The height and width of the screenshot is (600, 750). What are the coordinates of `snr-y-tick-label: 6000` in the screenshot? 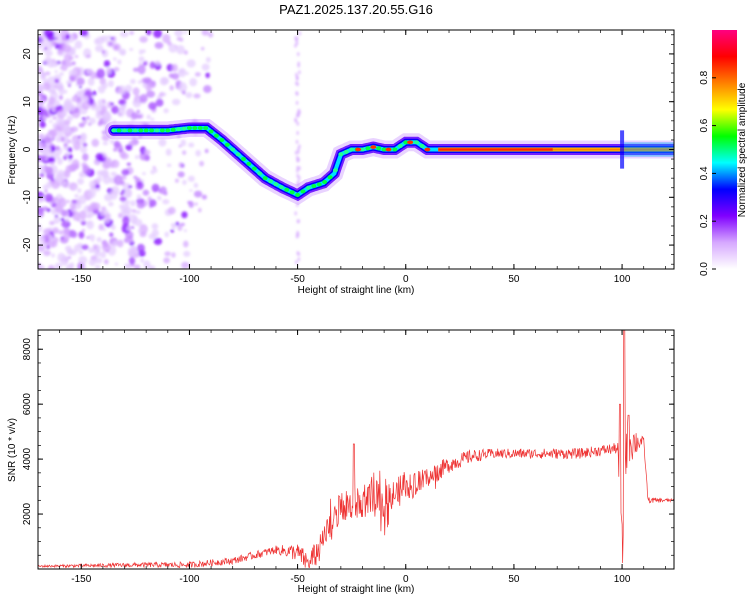 It's located at (27, 404).